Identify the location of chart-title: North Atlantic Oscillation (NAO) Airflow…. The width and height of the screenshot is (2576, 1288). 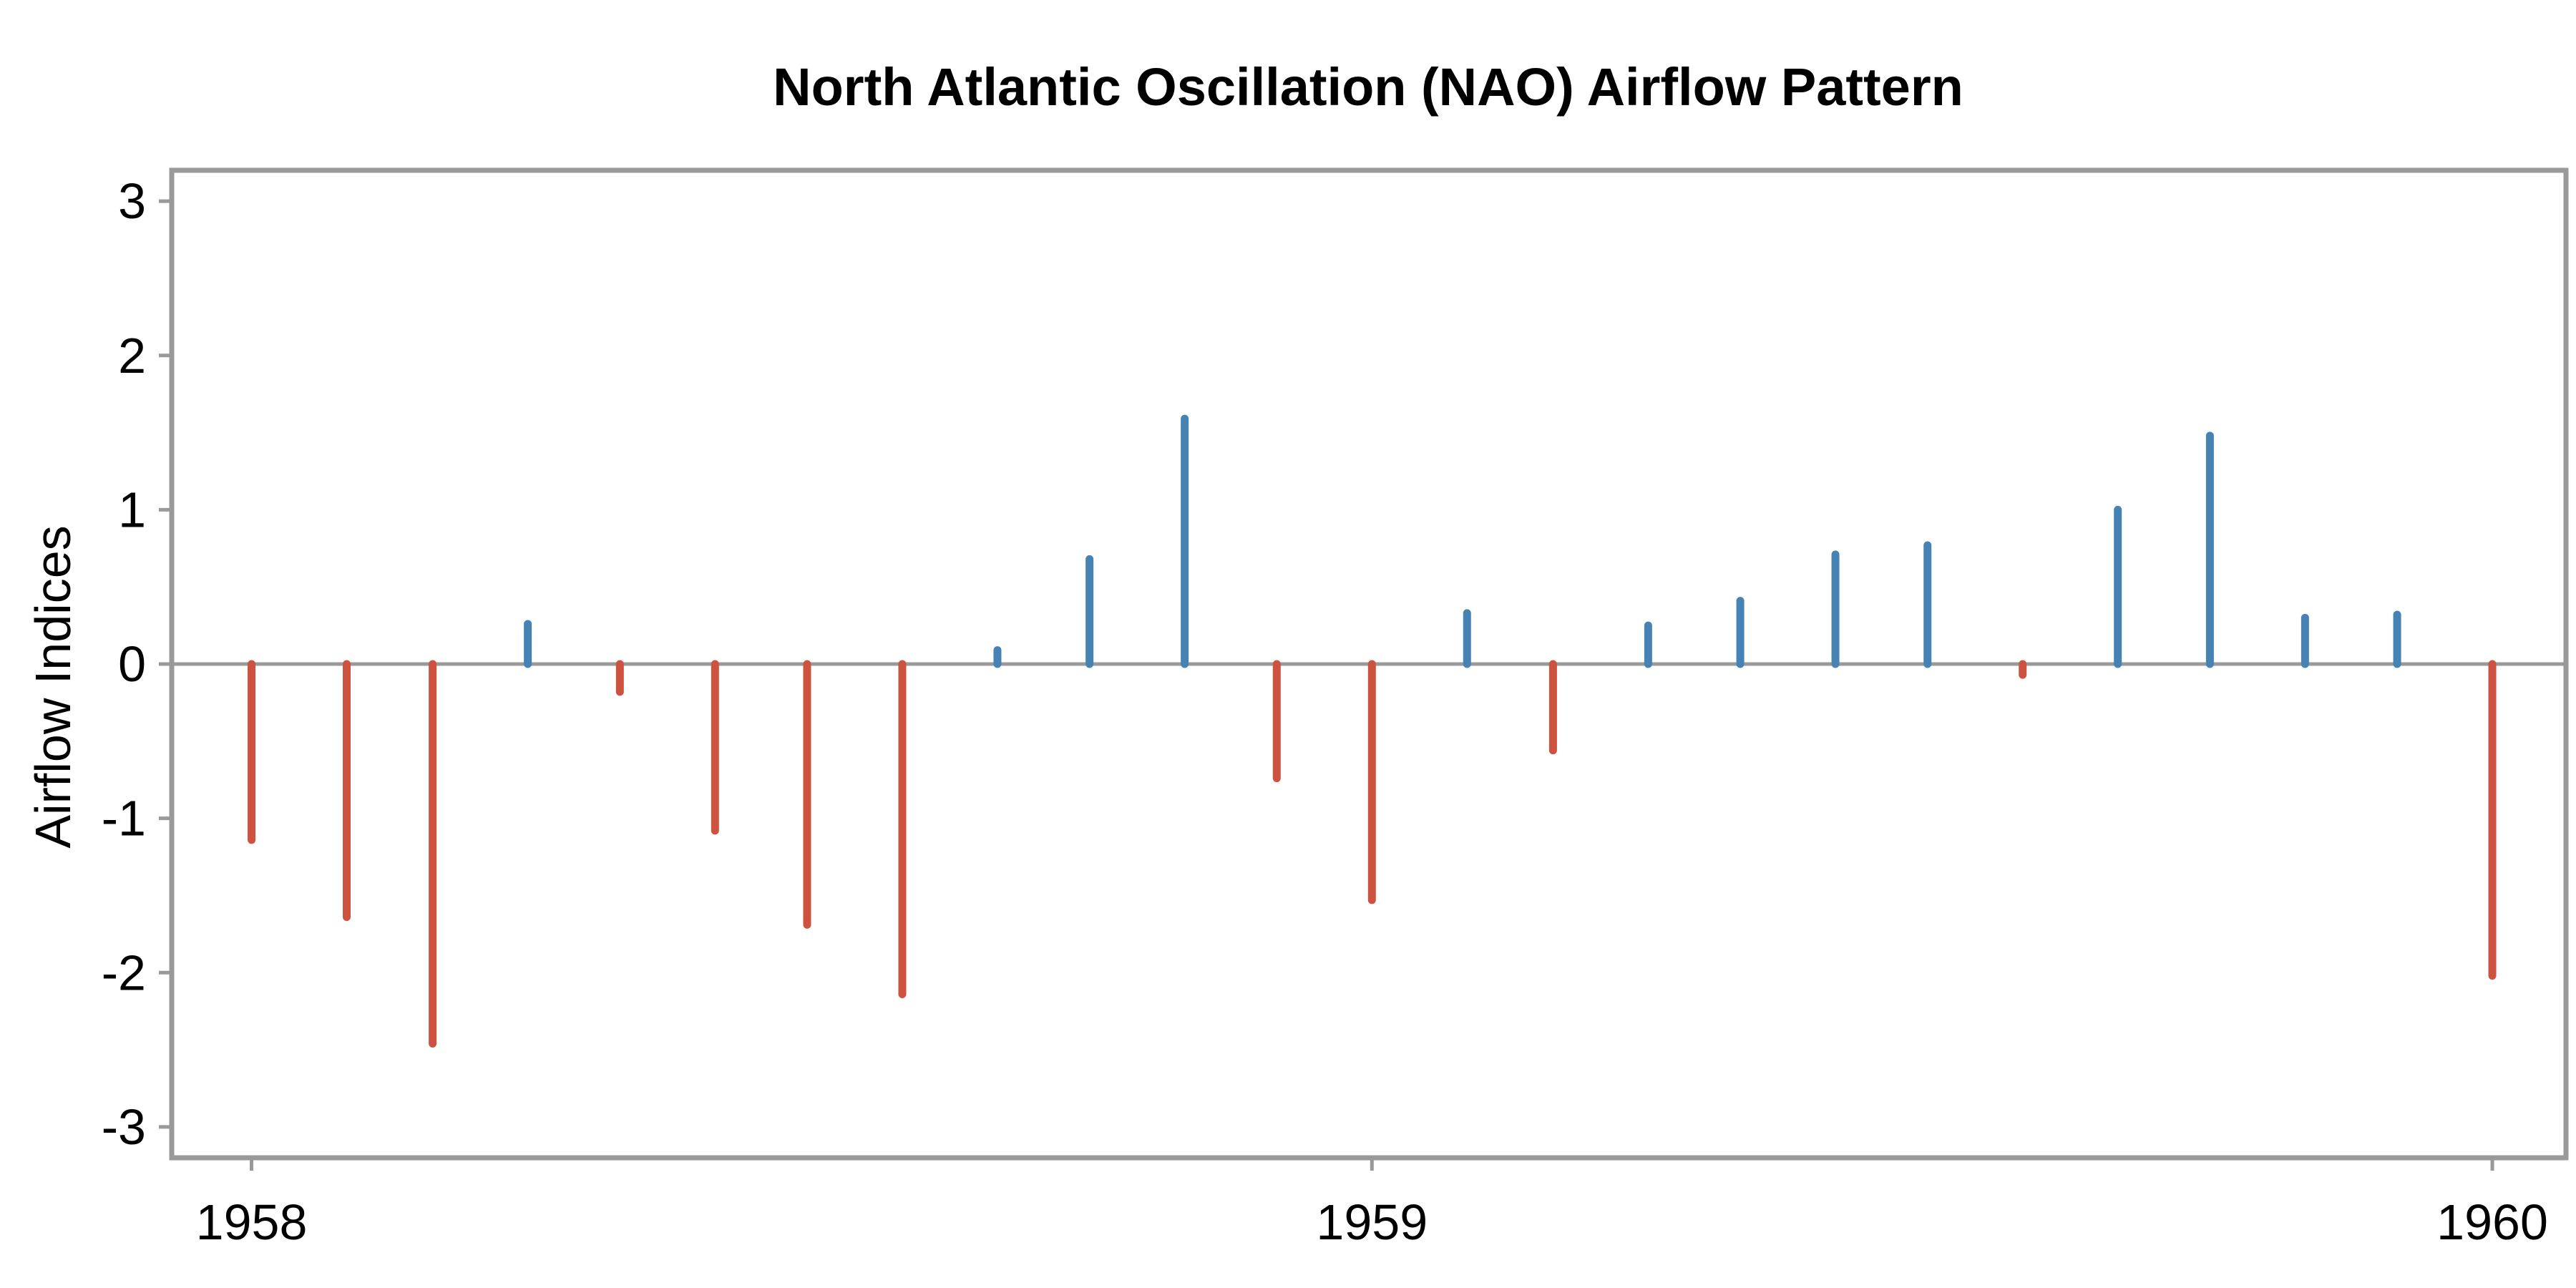
(1368, 87).